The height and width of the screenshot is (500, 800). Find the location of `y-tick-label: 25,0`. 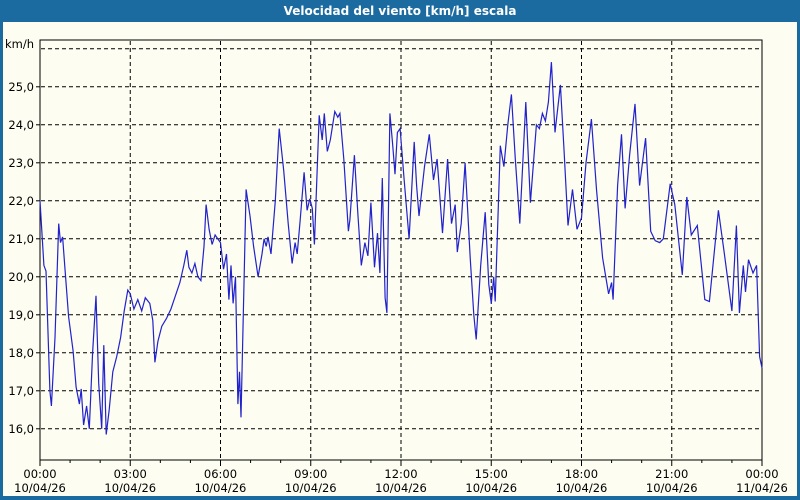

y-tick-label: 25,0 is located at coordinates (21, 87).